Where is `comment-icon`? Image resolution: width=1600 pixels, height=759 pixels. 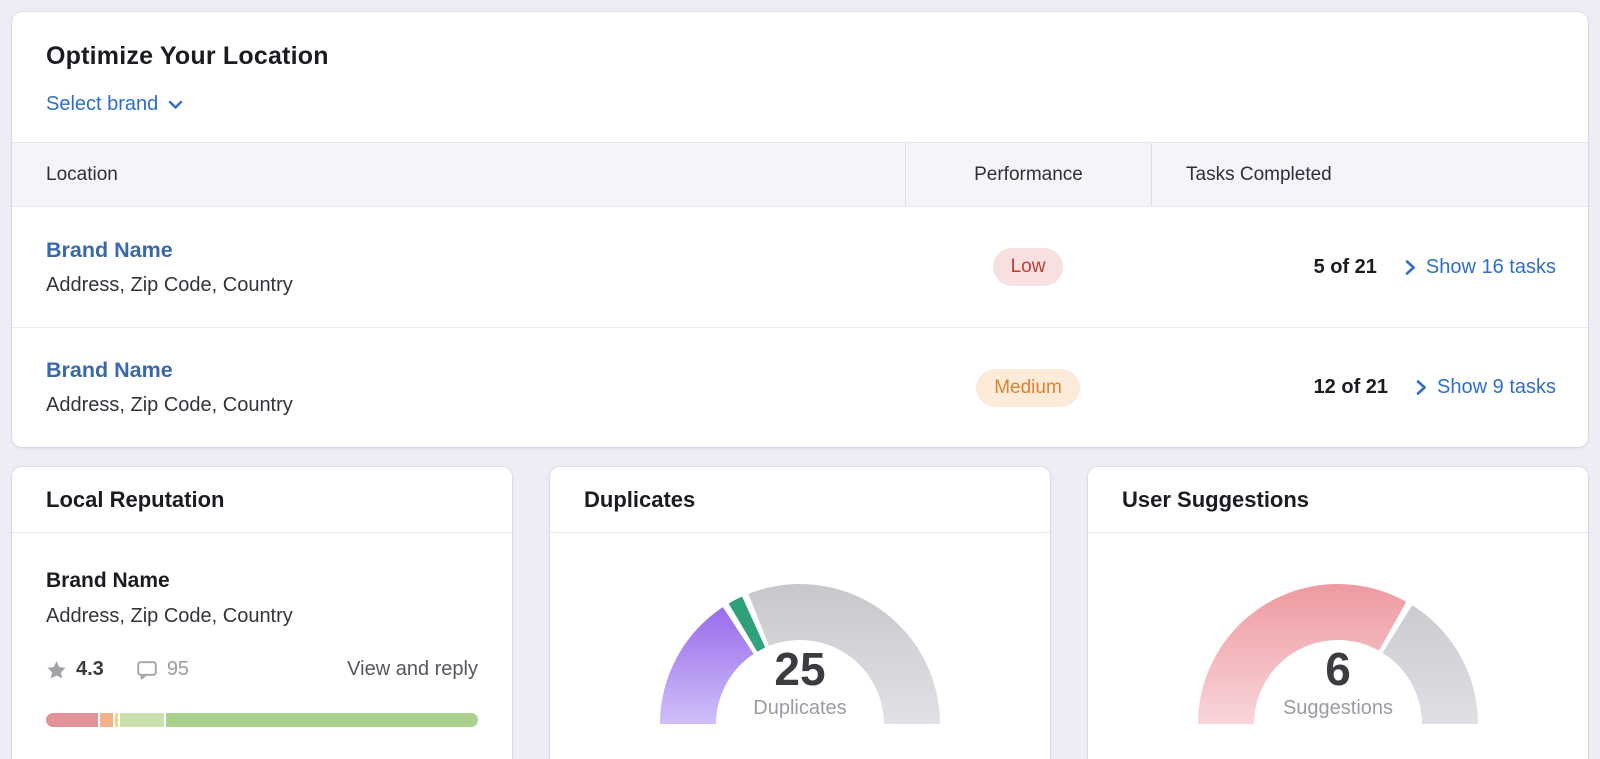
comment-icon is located at coordinates (147, 670).